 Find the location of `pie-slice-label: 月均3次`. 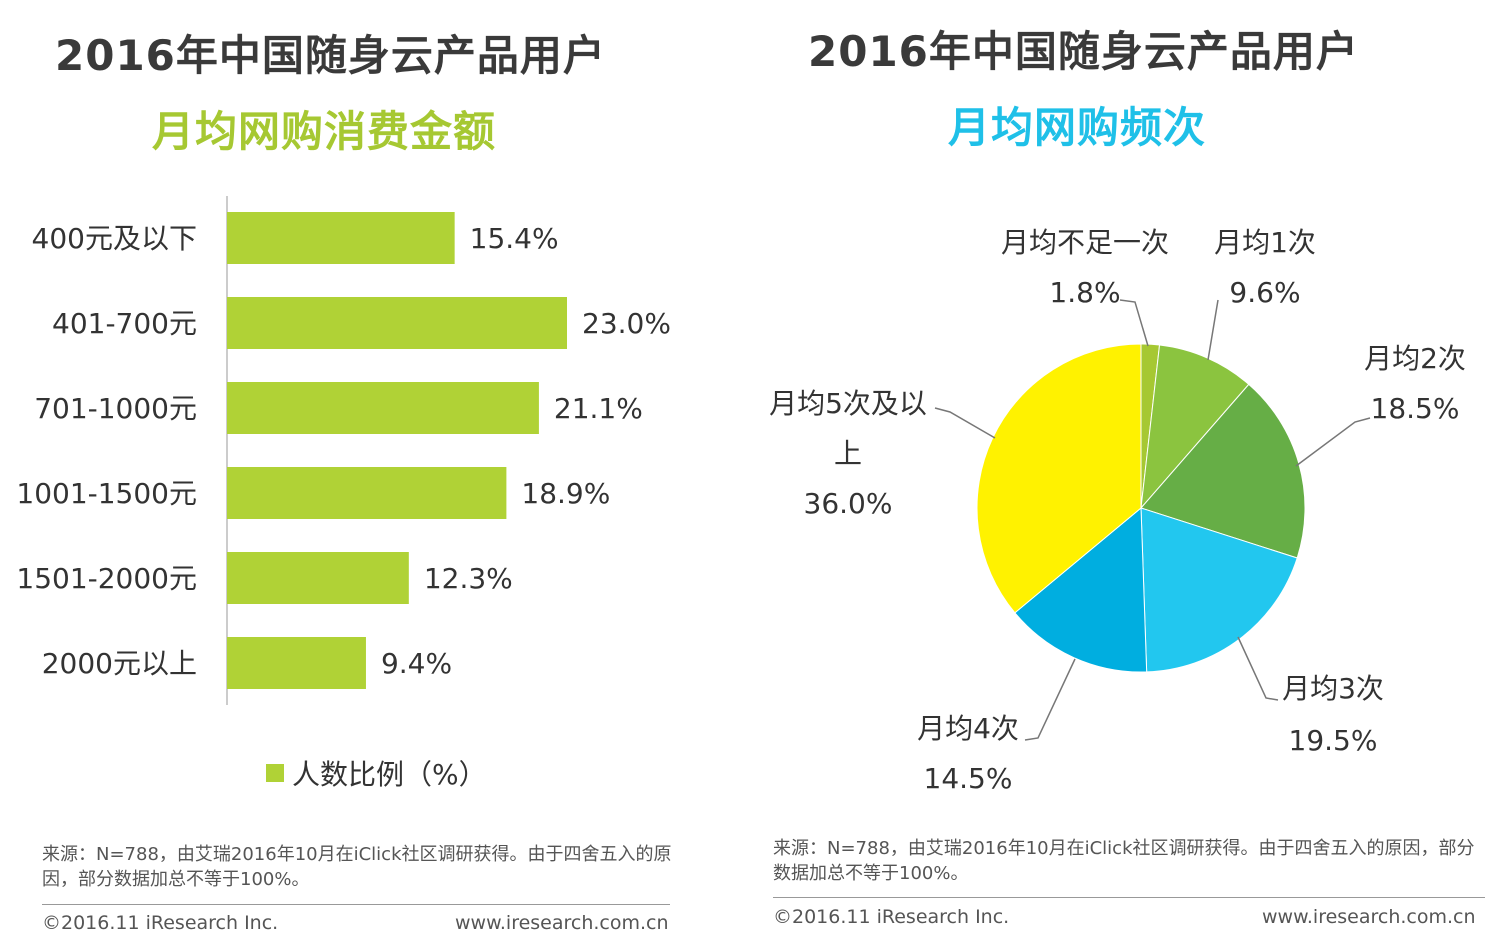

pie-slice-label: 月均3次 is located at coordinates (1333, 688).